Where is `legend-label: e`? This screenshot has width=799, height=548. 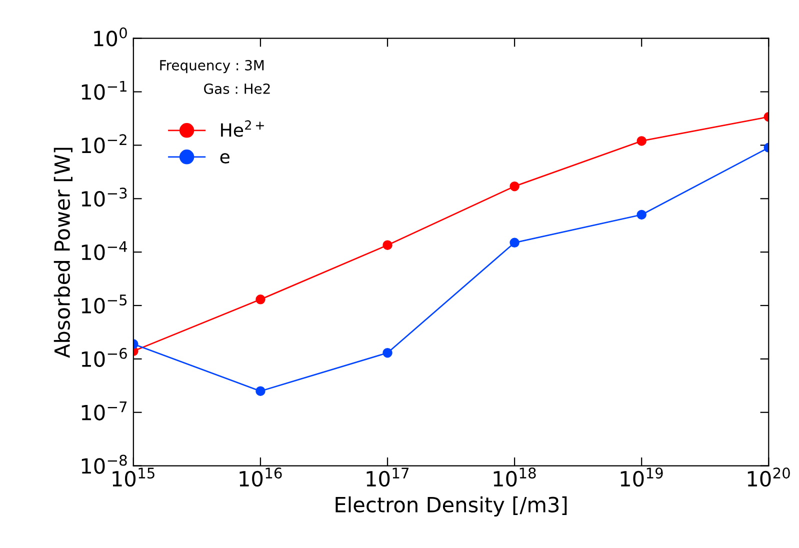 legend-label: e is located at coordinates (225, 158).